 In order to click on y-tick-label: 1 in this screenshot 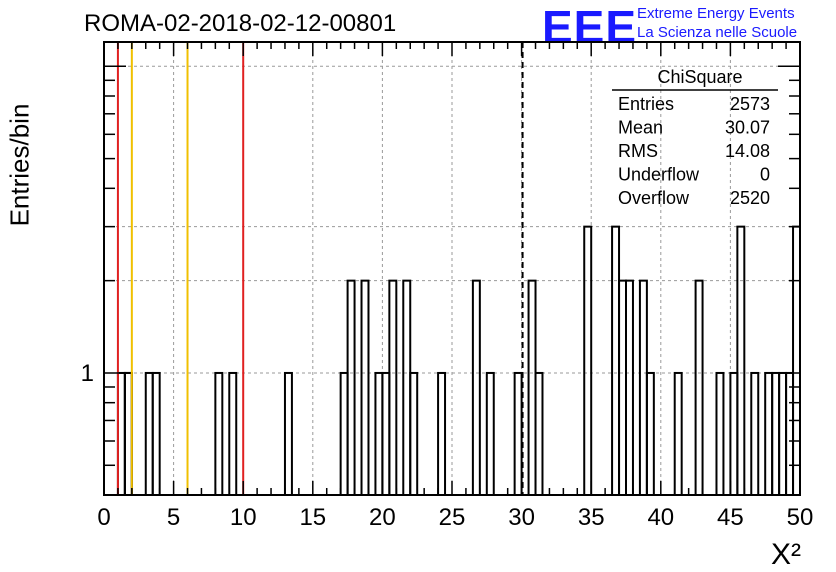, I will do `click(87, 373)`.